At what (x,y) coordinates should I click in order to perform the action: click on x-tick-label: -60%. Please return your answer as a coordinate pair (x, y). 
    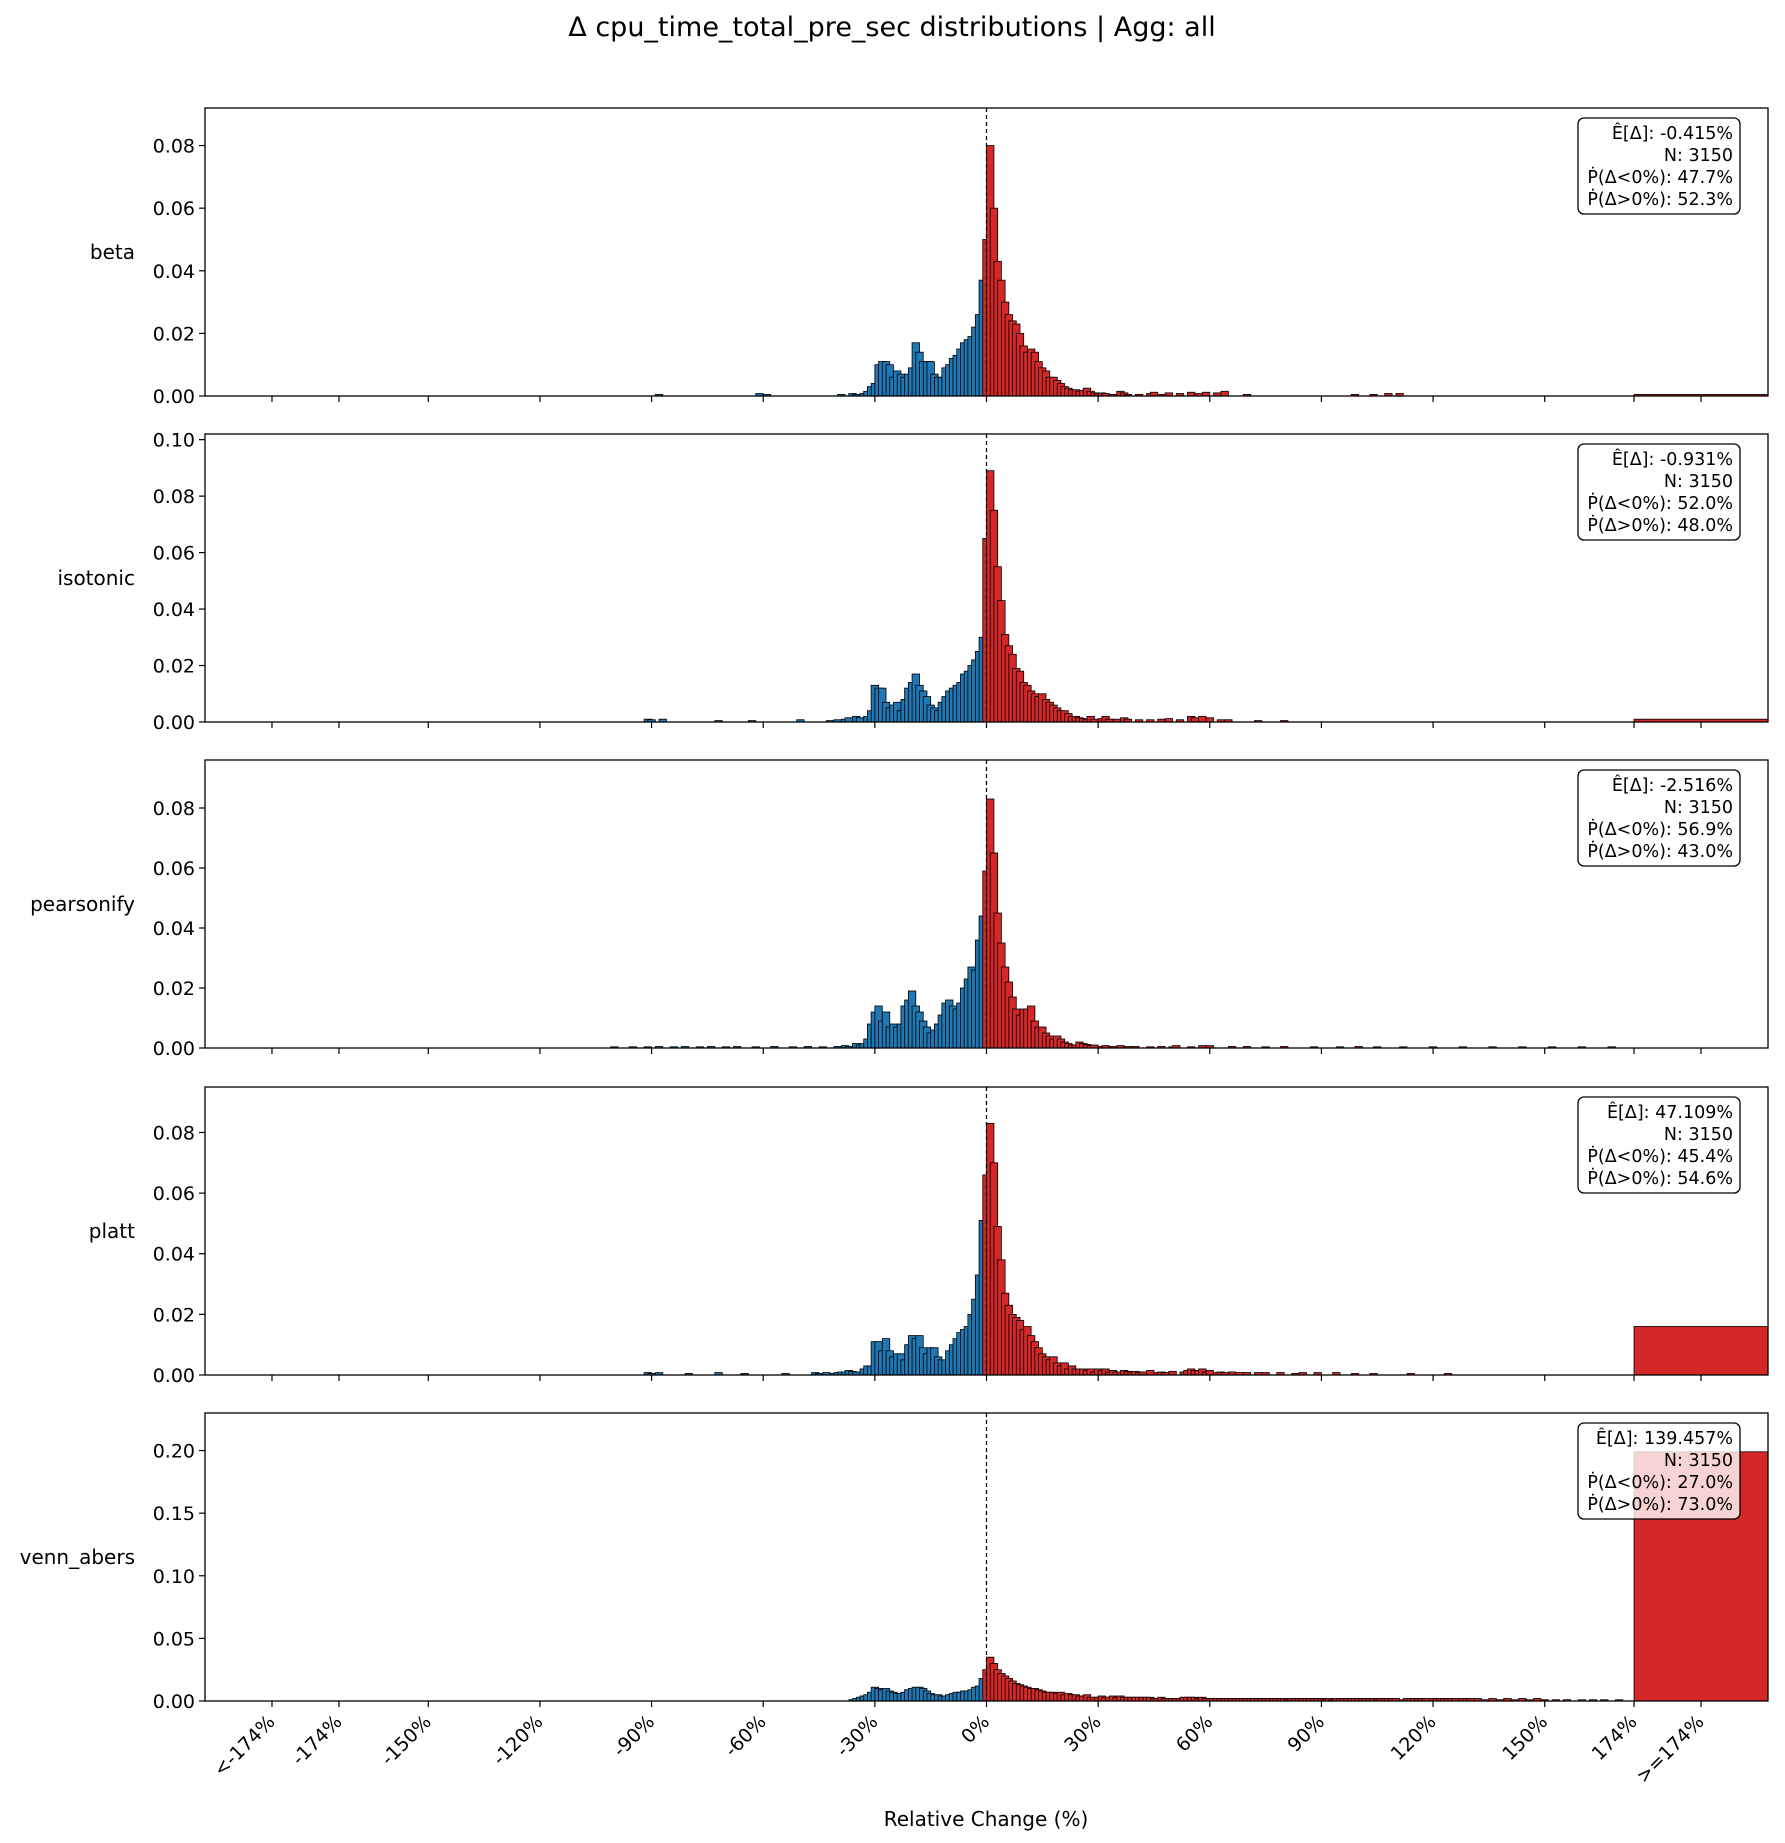
    Looking at the image, I should click on (745, 1736).